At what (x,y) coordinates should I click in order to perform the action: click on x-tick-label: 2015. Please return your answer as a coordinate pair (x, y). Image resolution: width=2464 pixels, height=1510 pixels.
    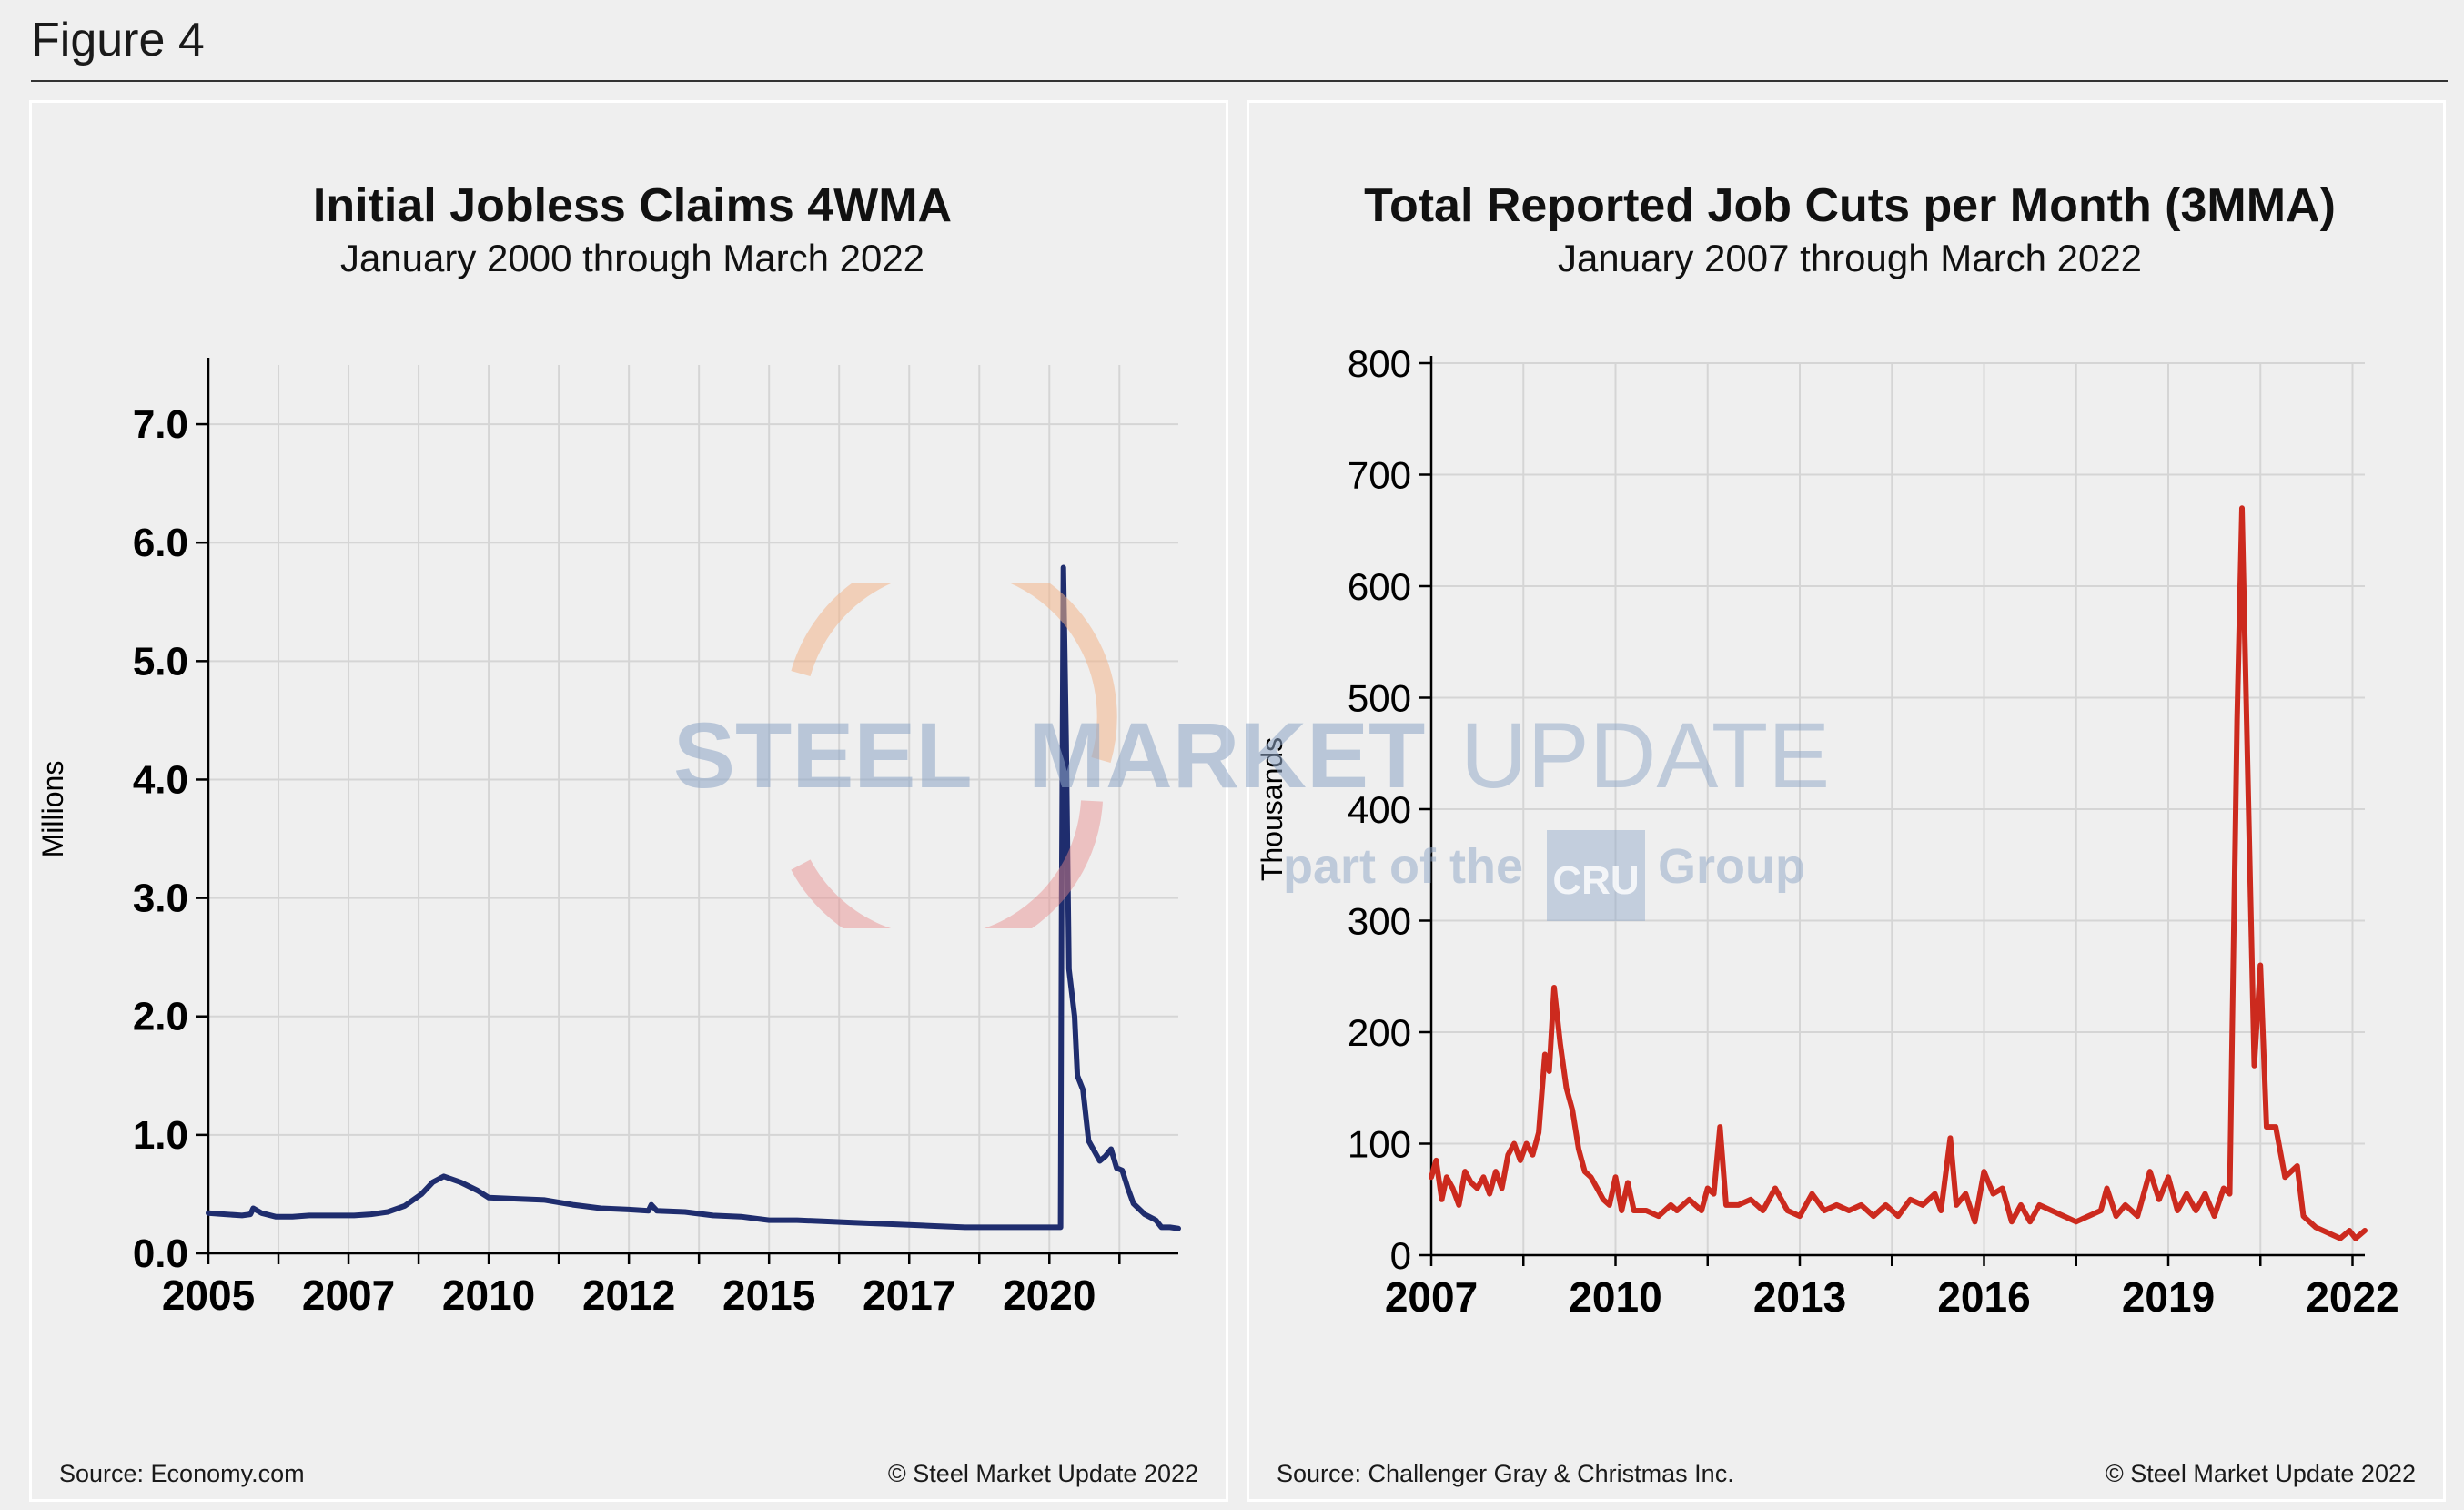
    Looking at the image, I should click on (768, 1295).